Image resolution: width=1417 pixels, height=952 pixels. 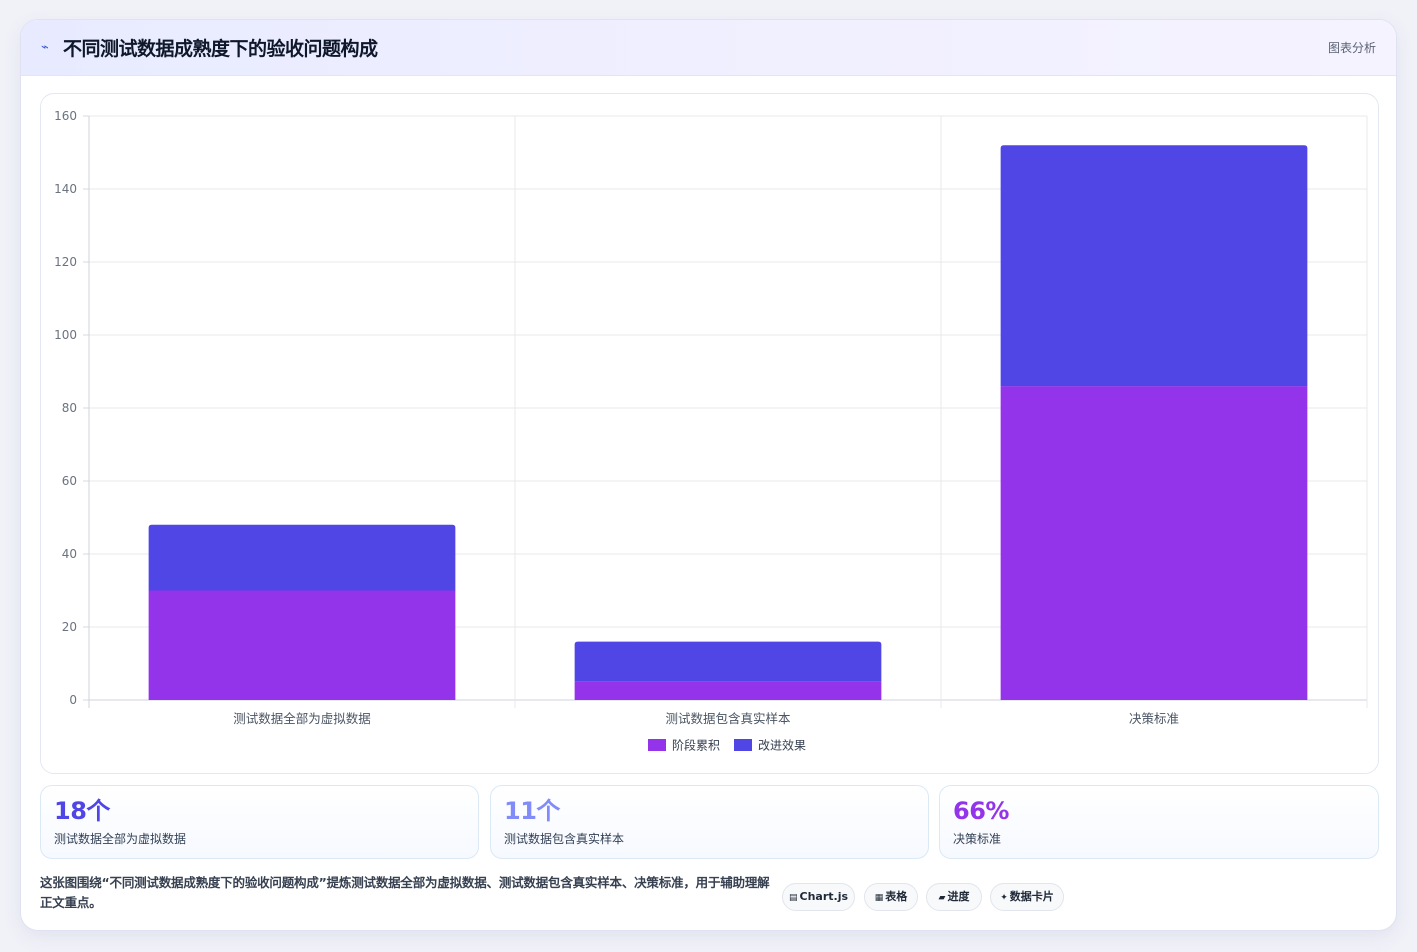 What do you see at coordinates (1004, 898) in the screenshot?
I see `sparkle-icon: ✦` at bounding box center [1004, 898].